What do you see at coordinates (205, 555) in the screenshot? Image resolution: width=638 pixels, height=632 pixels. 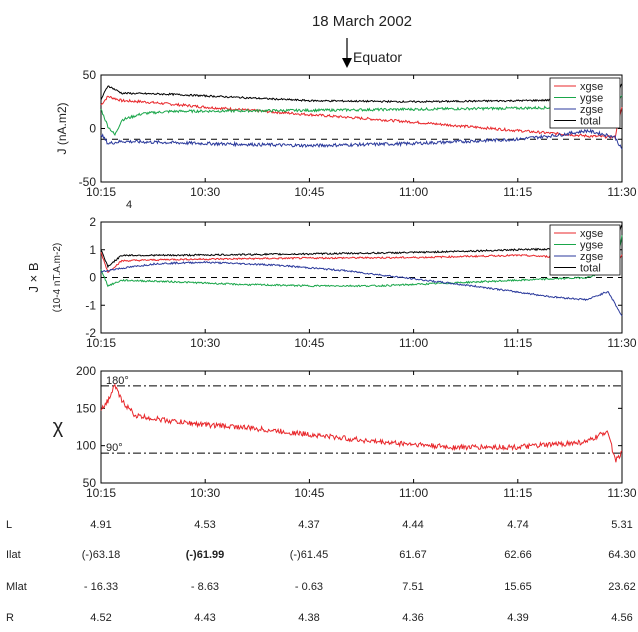 I see `table-cell: (-)61.99` at bounding box center [205, 555].